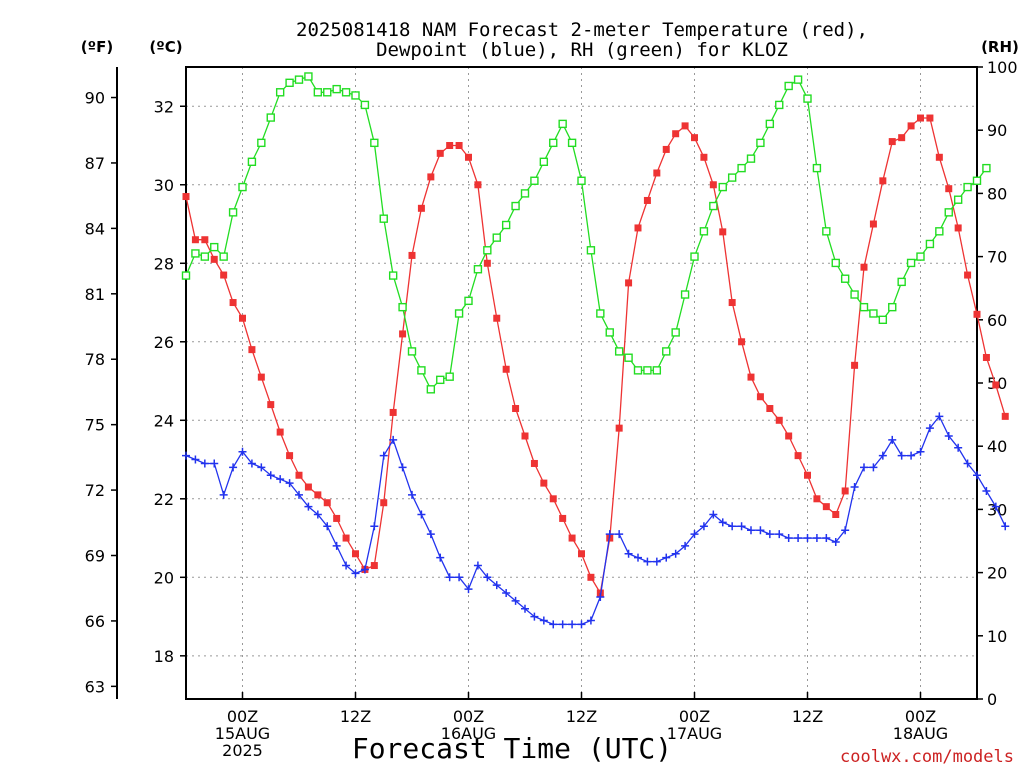 This screenshot has width=1024, height=768. What do you see at coordinates (164, 499) in the screenshot?
I see `celsius-tick-label: 22` at bounding box center [164, 499].